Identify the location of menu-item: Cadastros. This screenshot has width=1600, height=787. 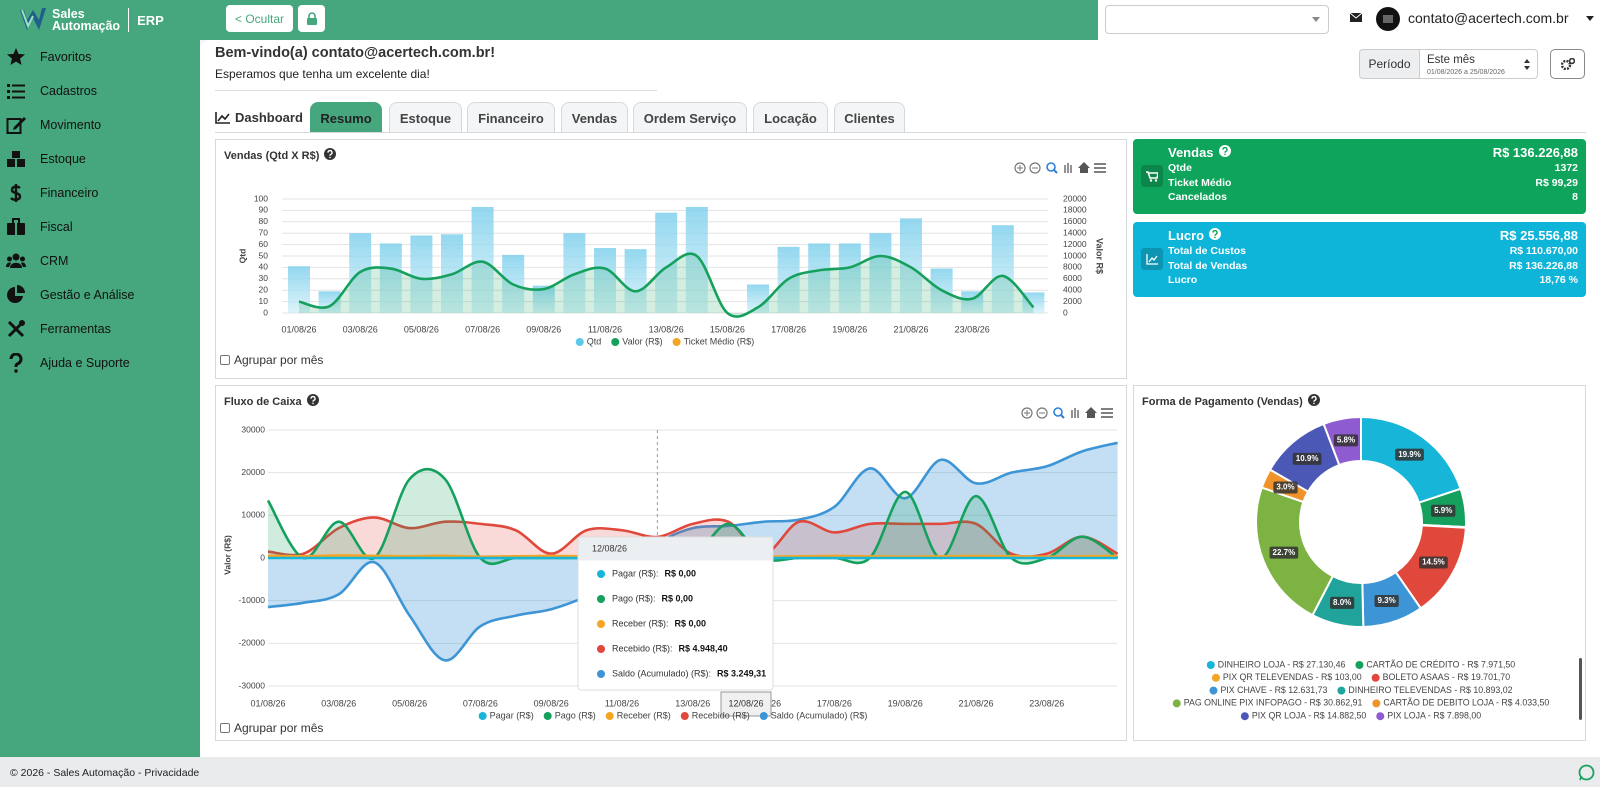
(100, 91).